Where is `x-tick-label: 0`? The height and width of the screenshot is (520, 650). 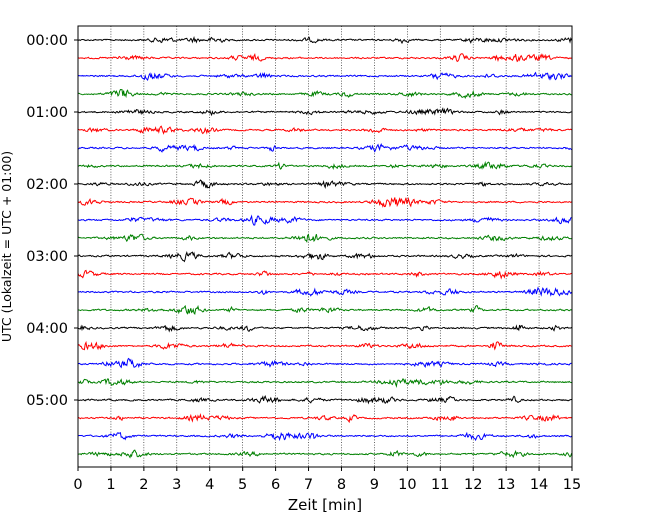 x-tick-label: 0 is located at coordinates (77, 485).